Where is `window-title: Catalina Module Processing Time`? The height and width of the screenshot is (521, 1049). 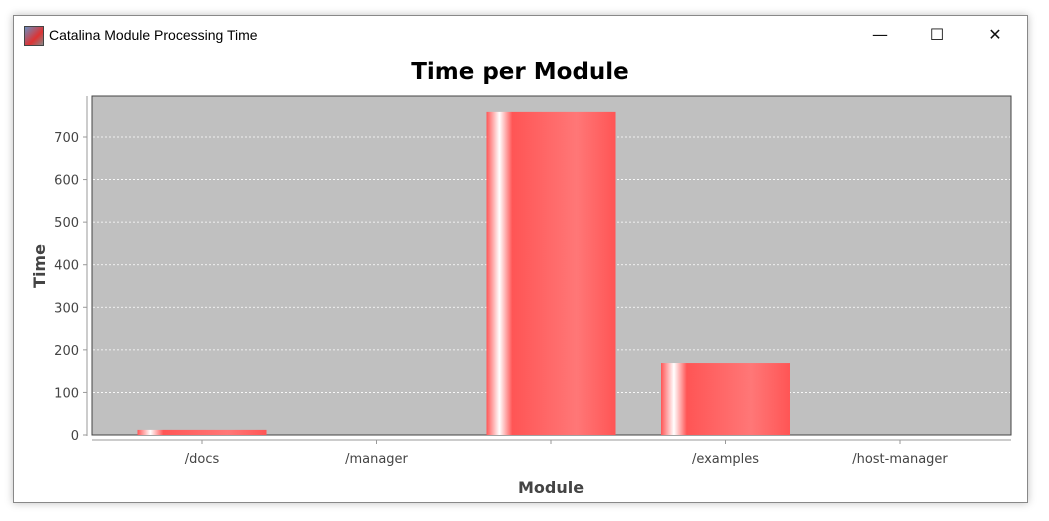
window-title: Catalina Module Processing Time is located at coordinates (153, 35).